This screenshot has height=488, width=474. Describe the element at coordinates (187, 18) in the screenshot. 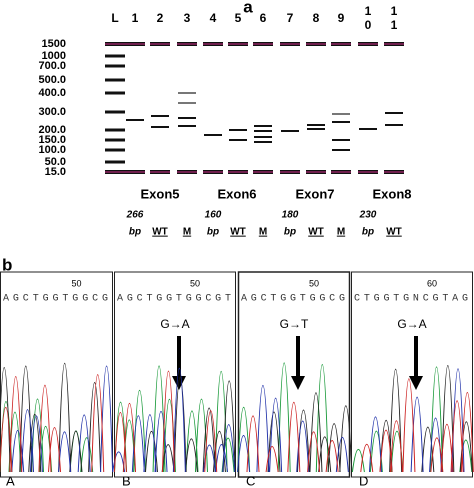

I see `lane-label: 3` at that location.